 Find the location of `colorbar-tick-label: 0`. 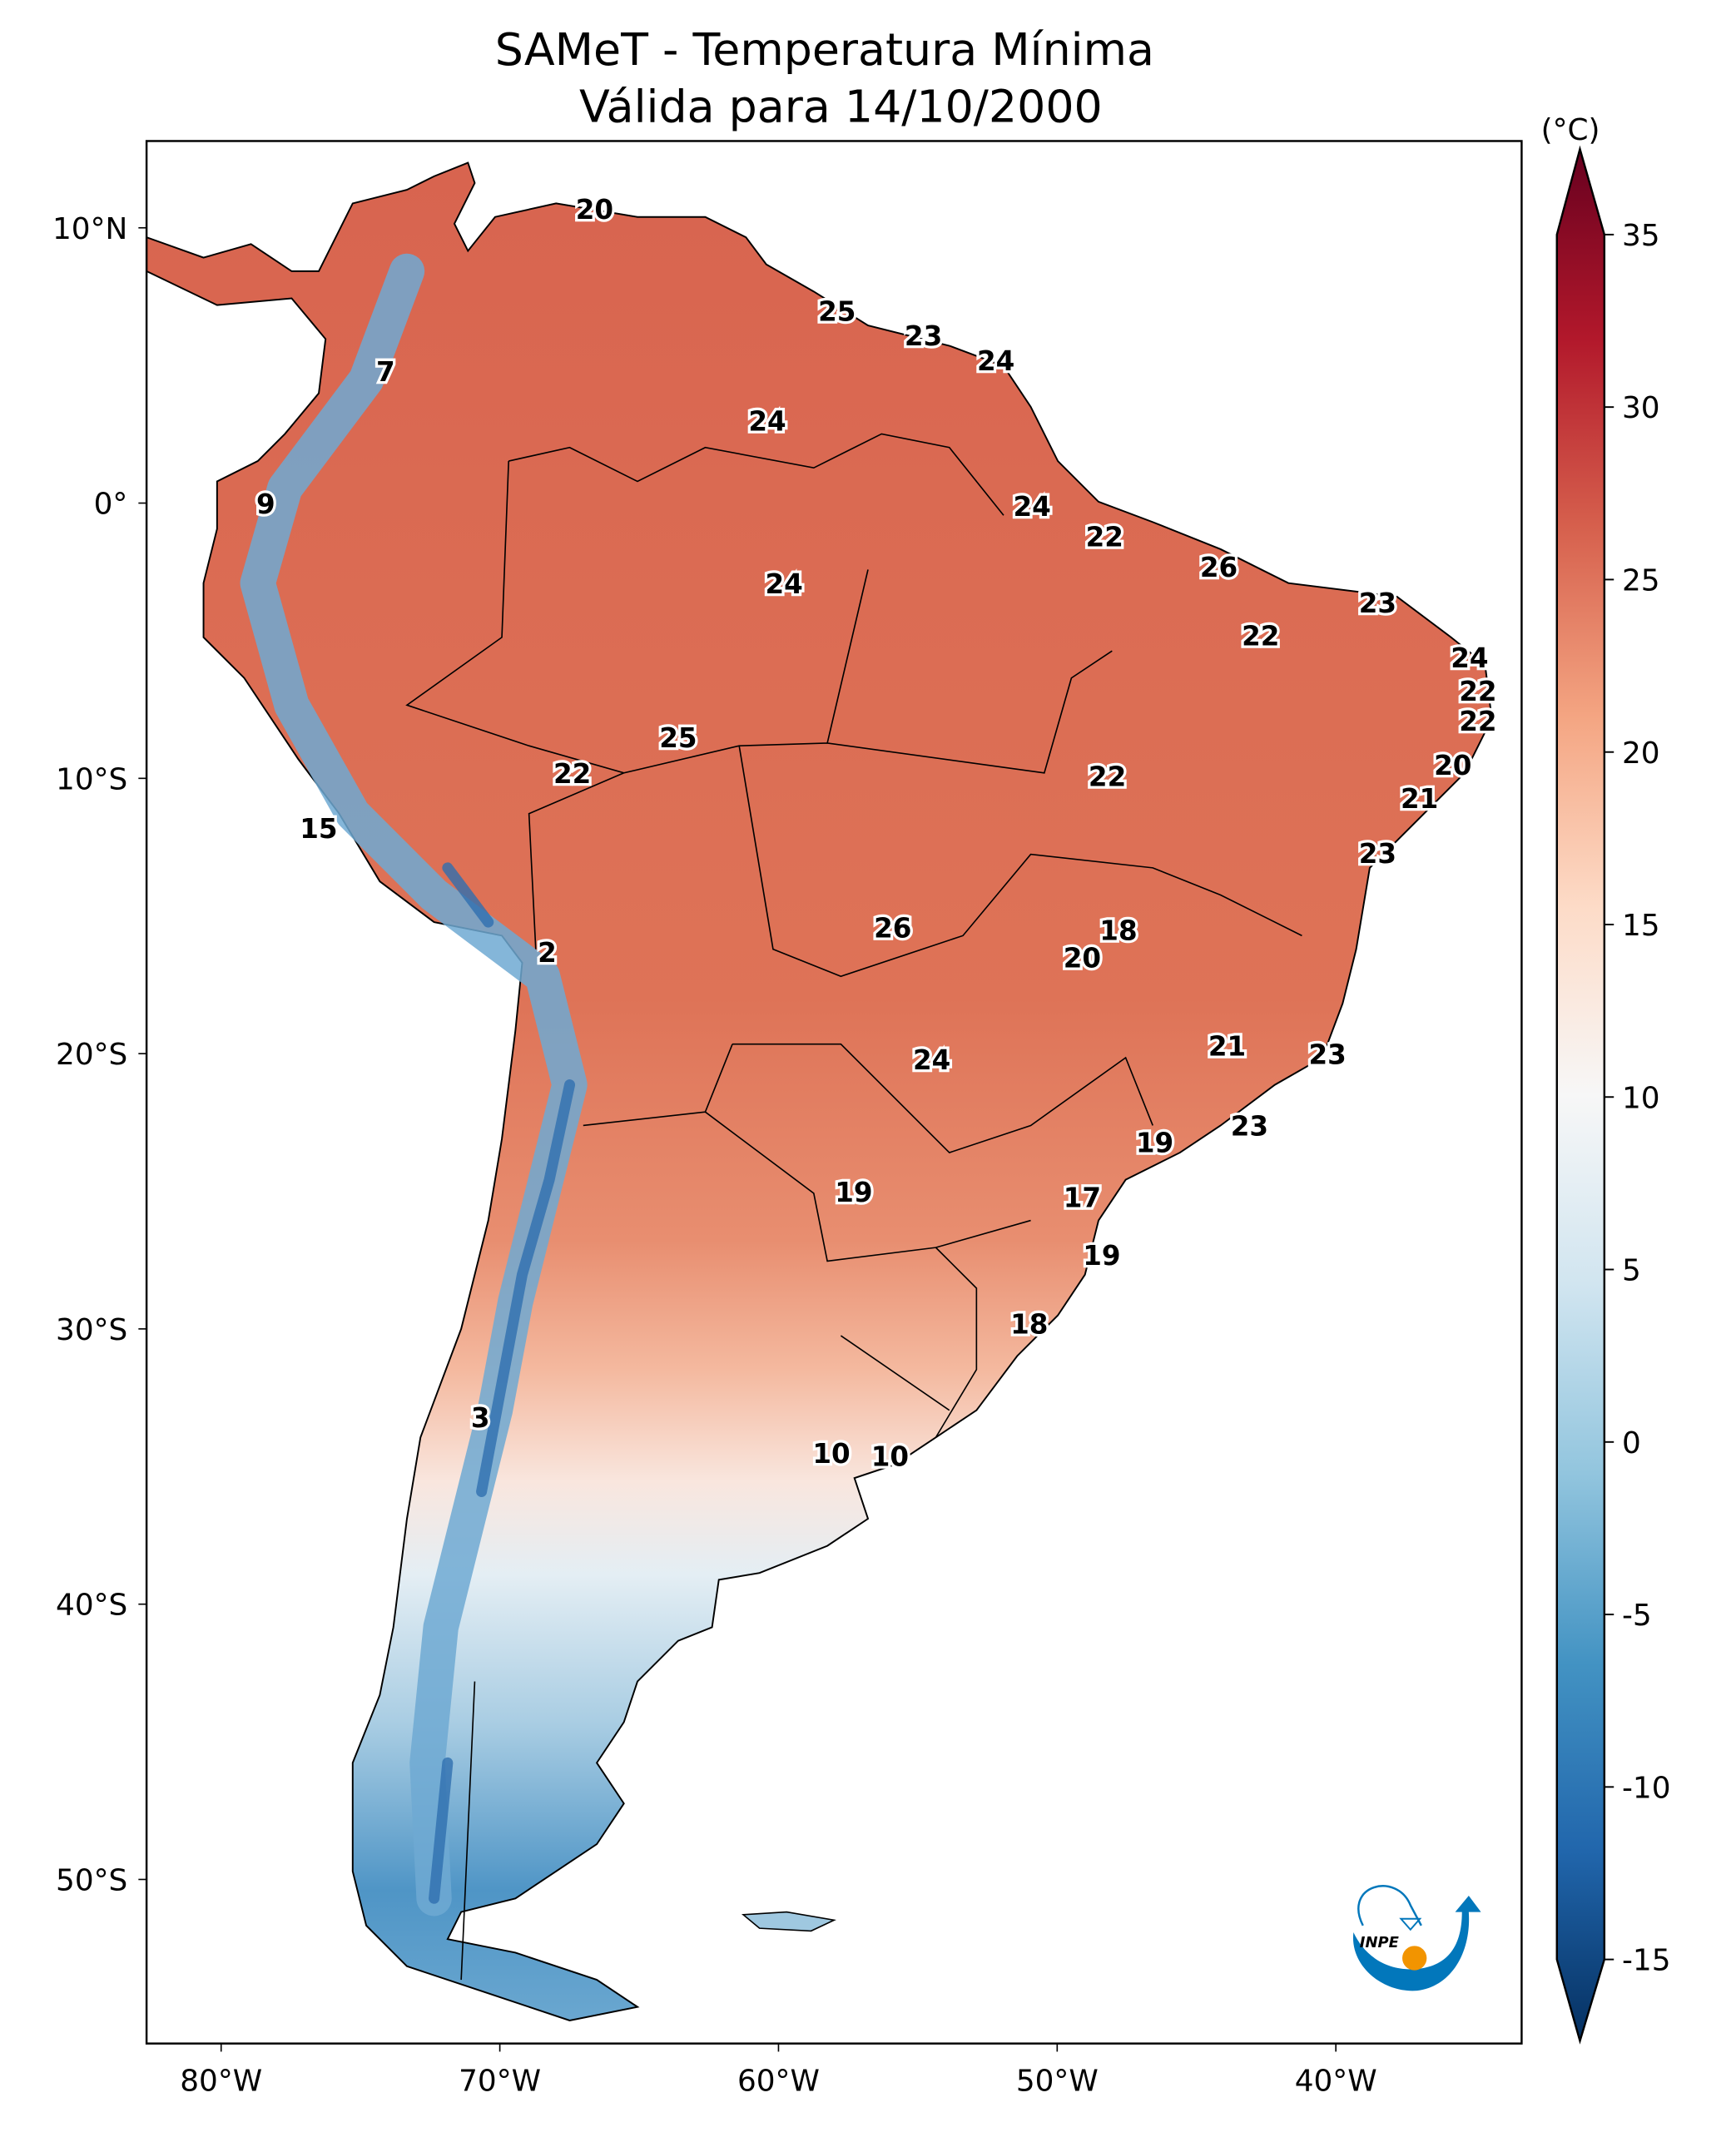

colorbar-tick-label: 0 is located at coordinates (1632, 1443).